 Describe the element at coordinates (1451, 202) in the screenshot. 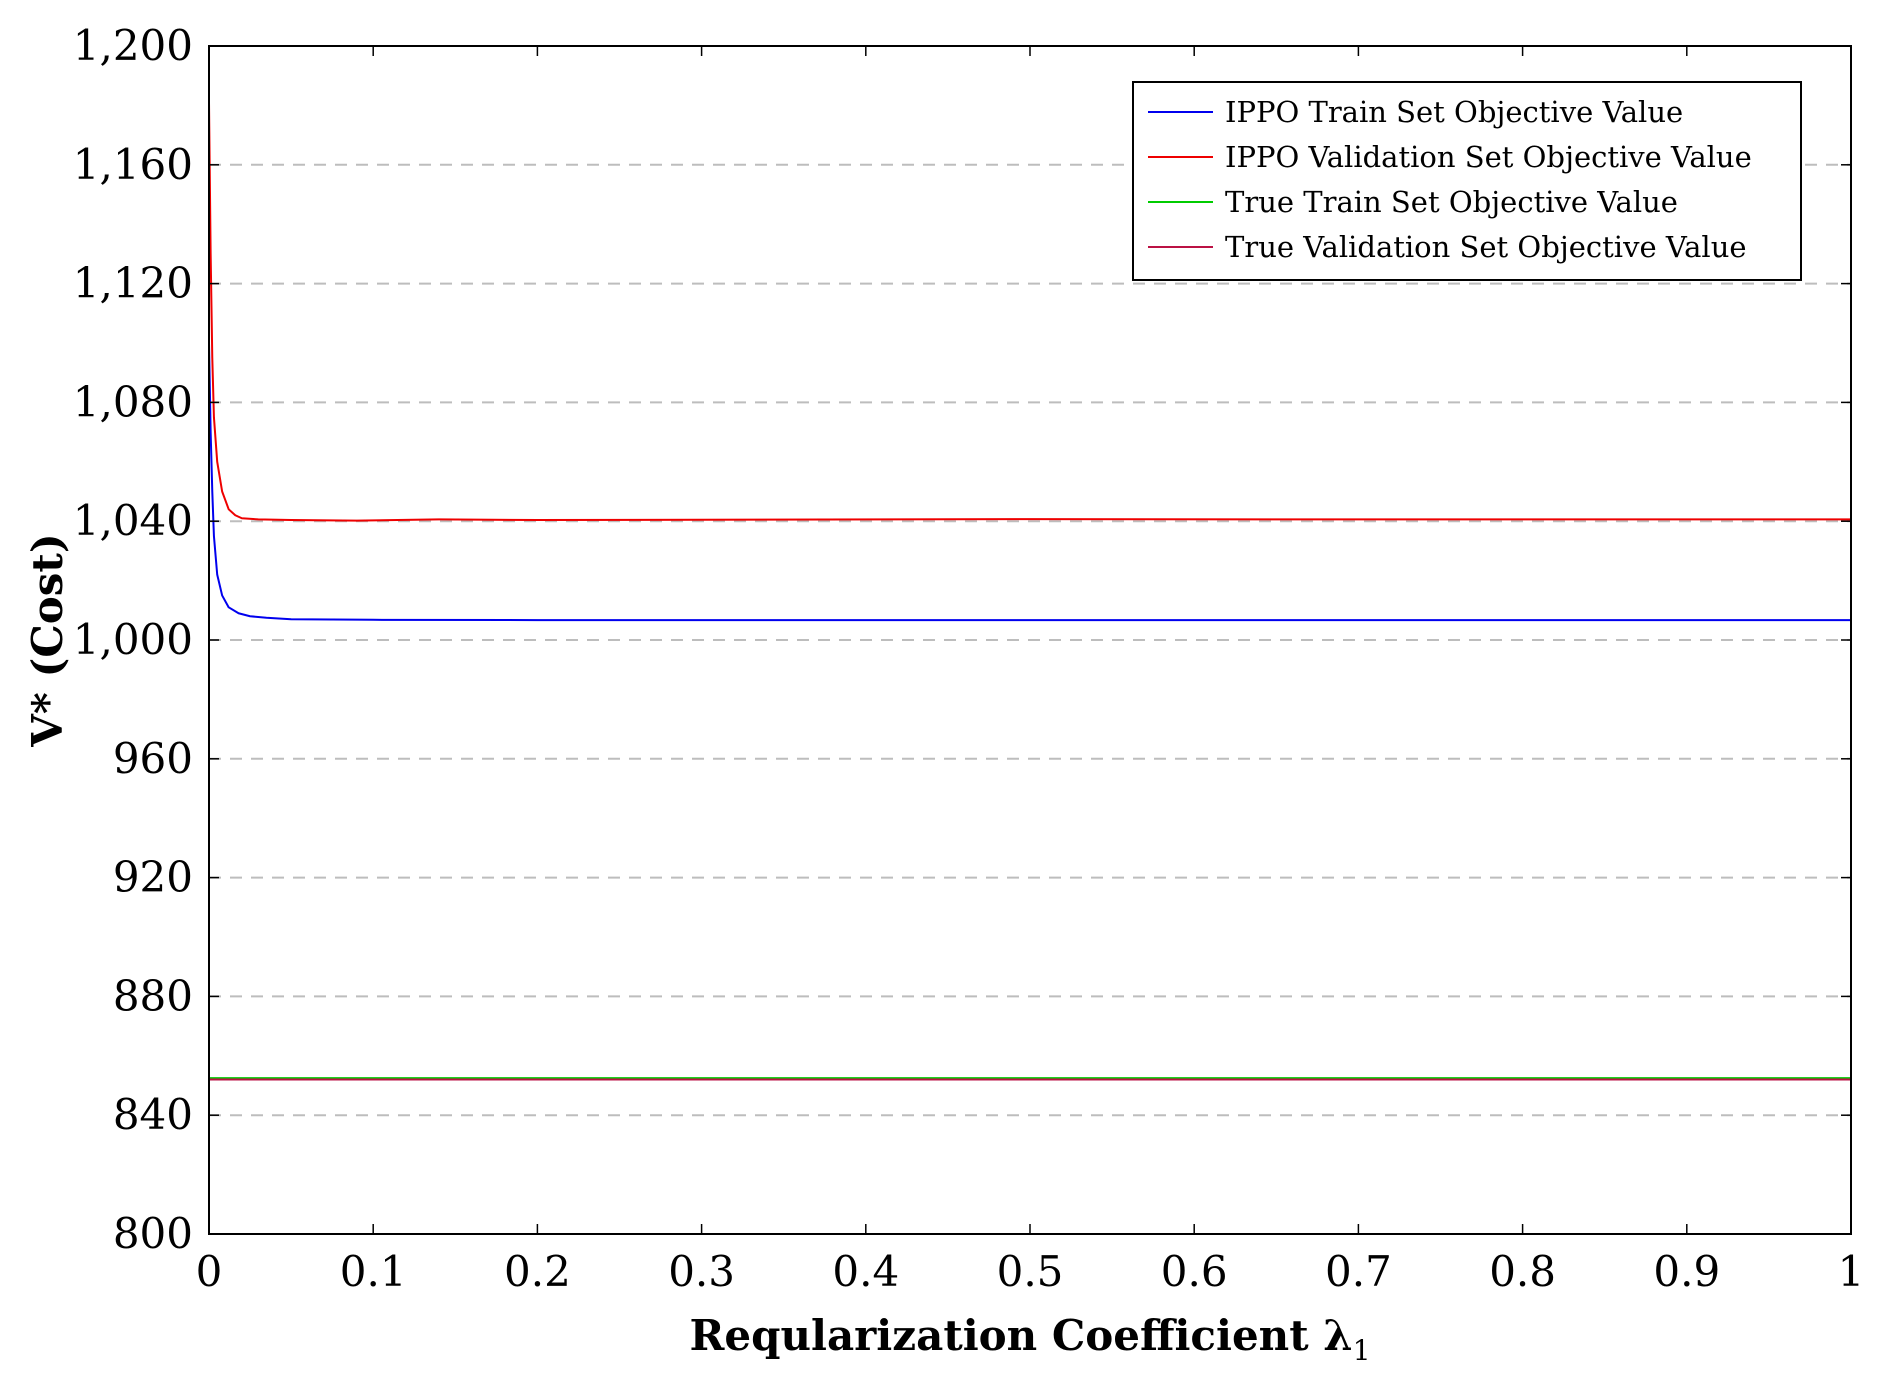

I see `legend-label: True Train Set Objective Value` at that location.